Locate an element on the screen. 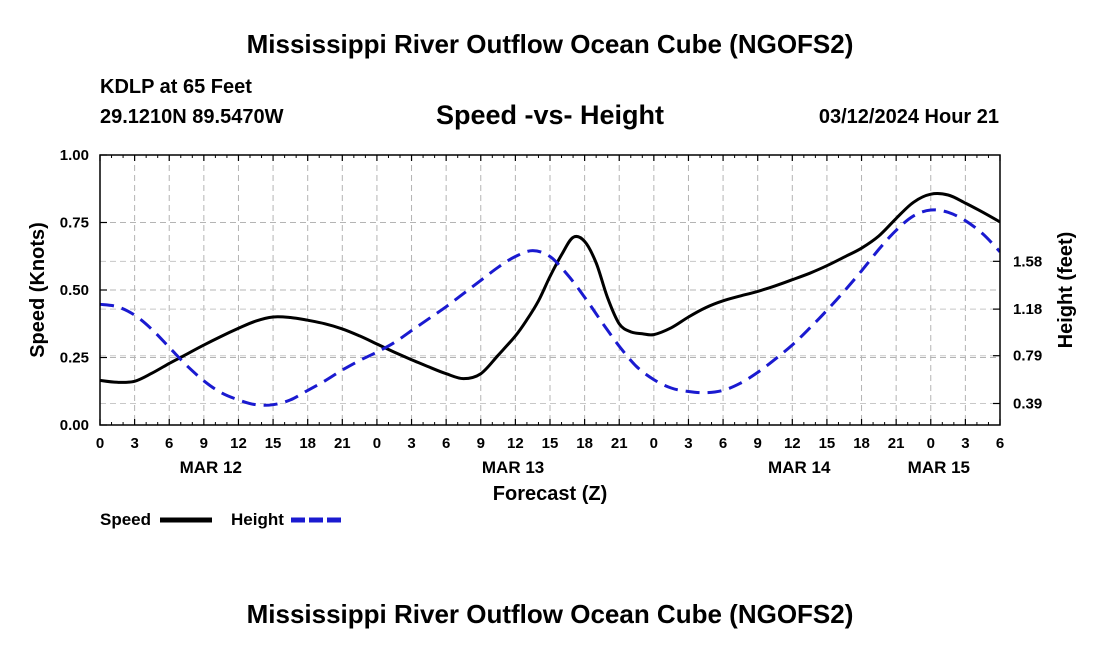  station-label: KDLP at 65 Feet is located at coordinates (176, 87).